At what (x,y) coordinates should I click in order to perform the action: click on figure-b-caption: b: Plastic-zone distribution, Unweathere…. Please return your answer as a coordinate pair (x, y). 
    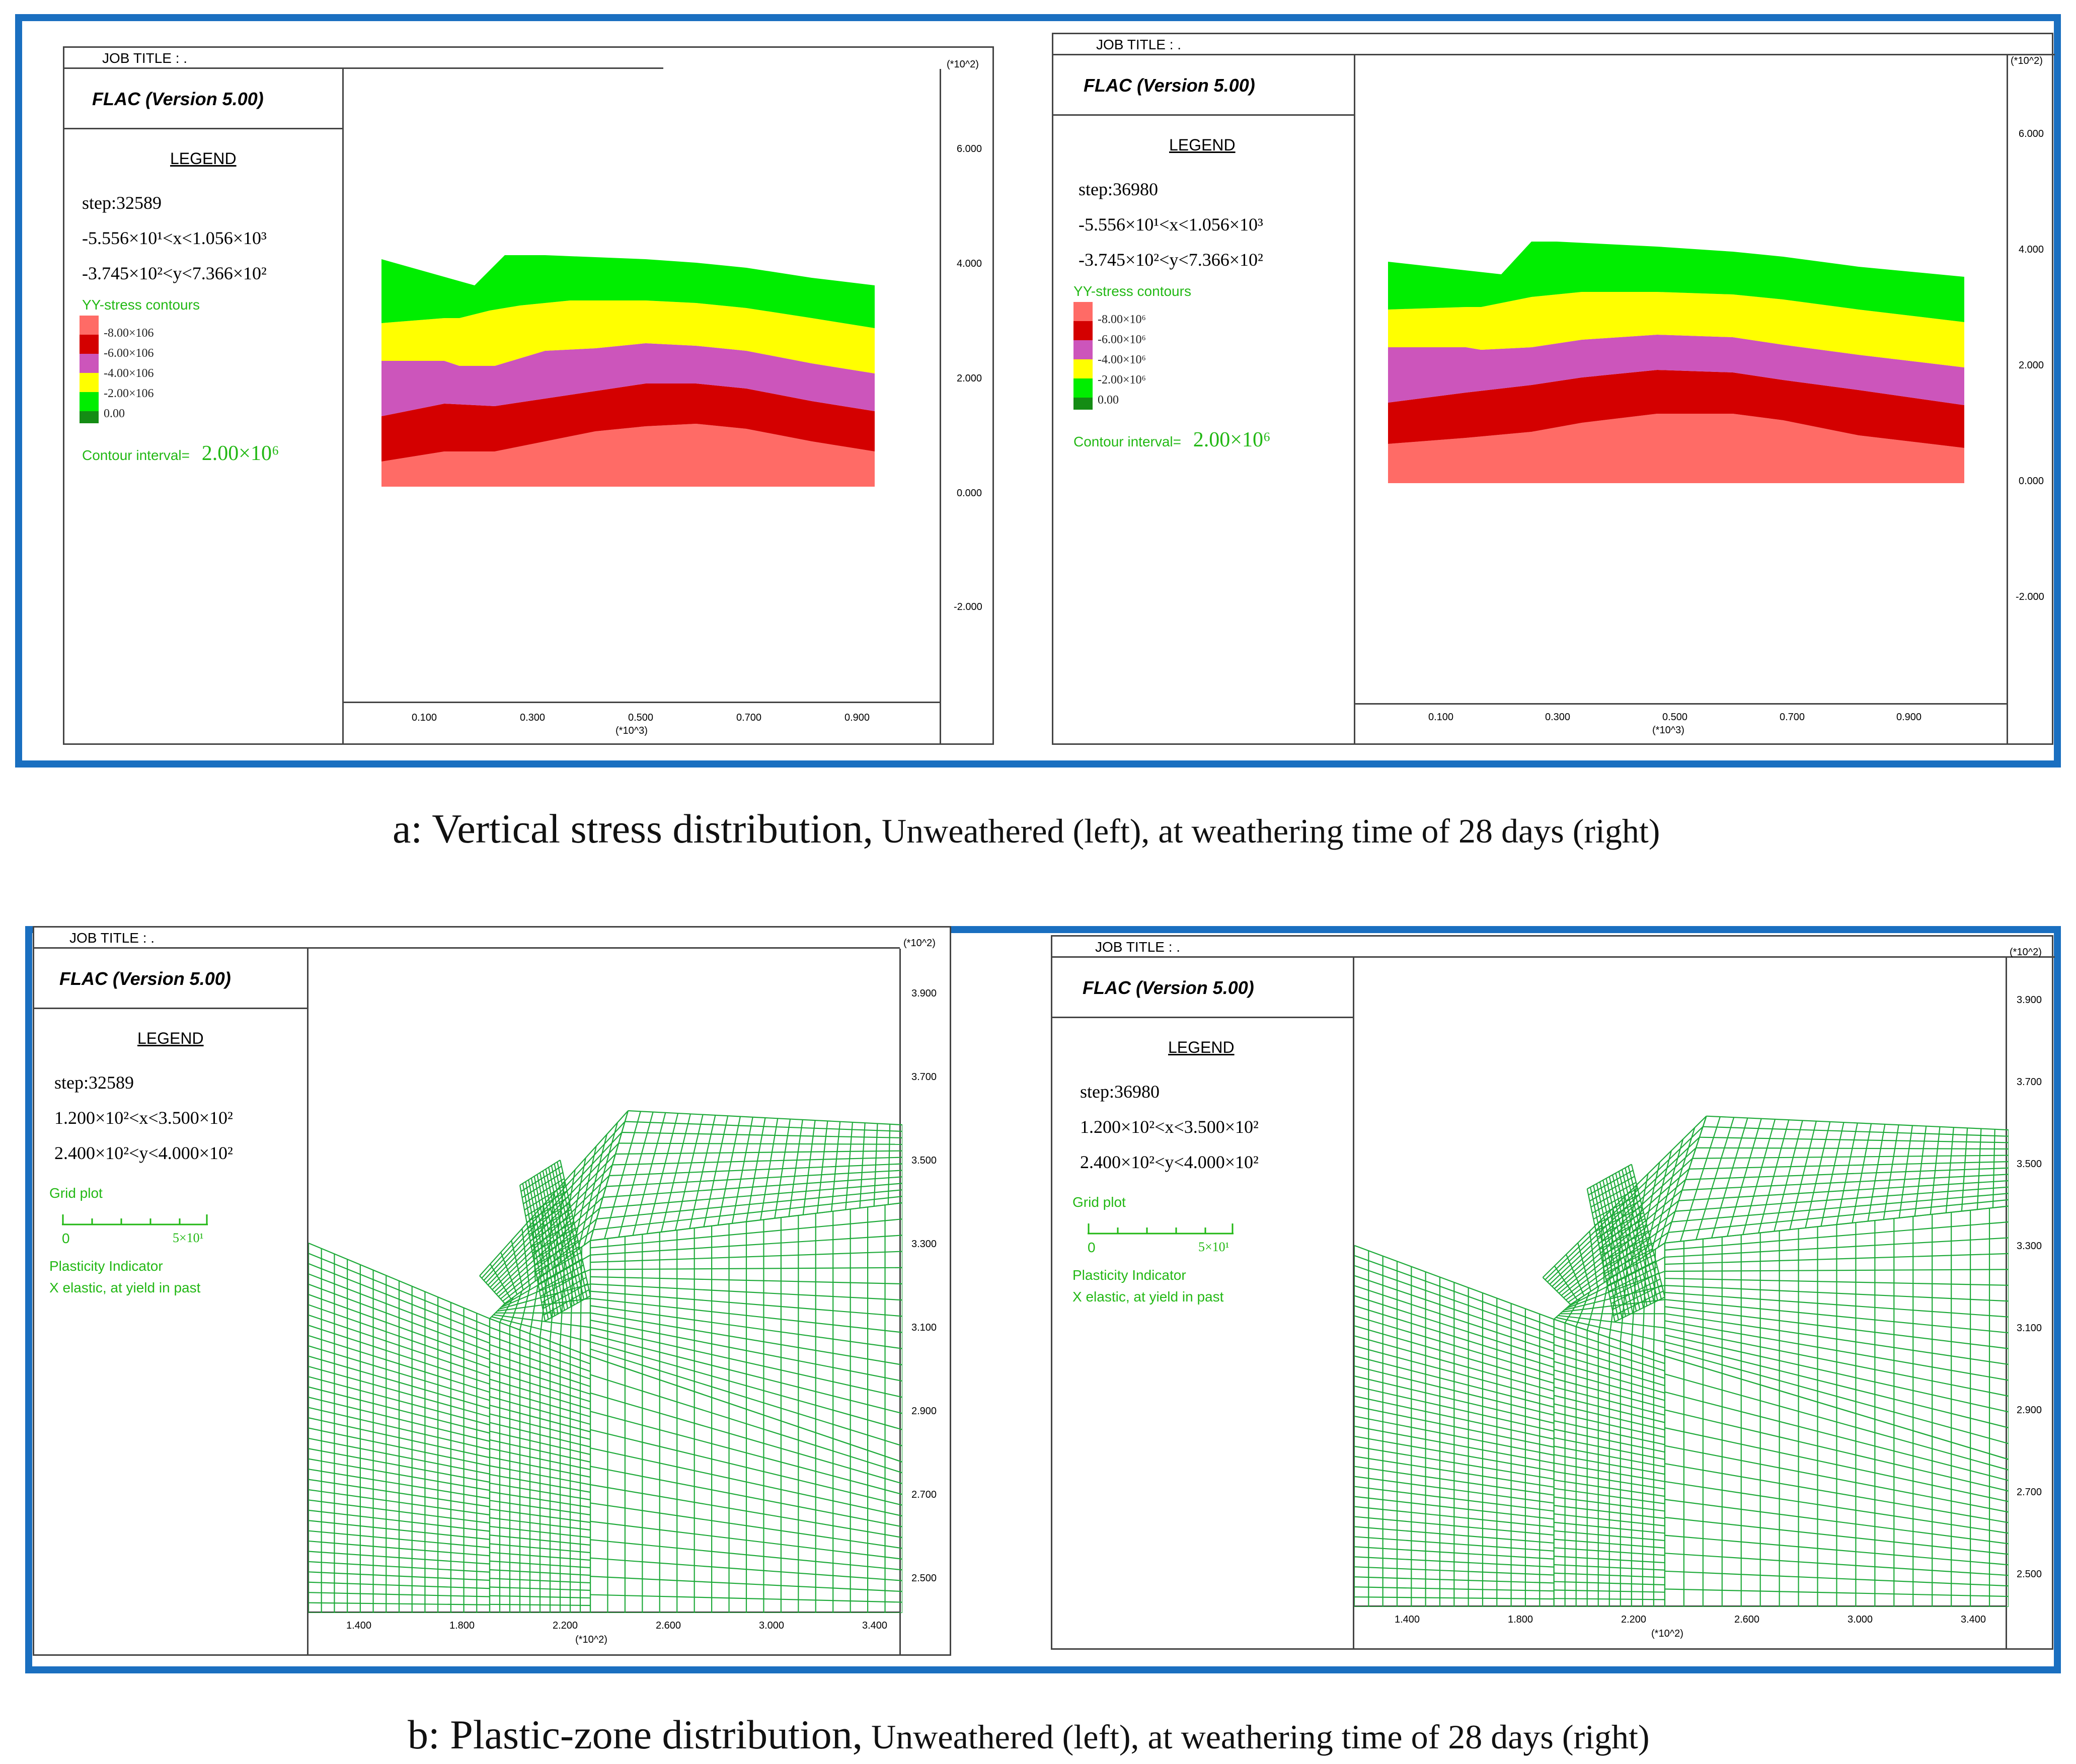
    Looking at the image, I should click on (1029, 1734).